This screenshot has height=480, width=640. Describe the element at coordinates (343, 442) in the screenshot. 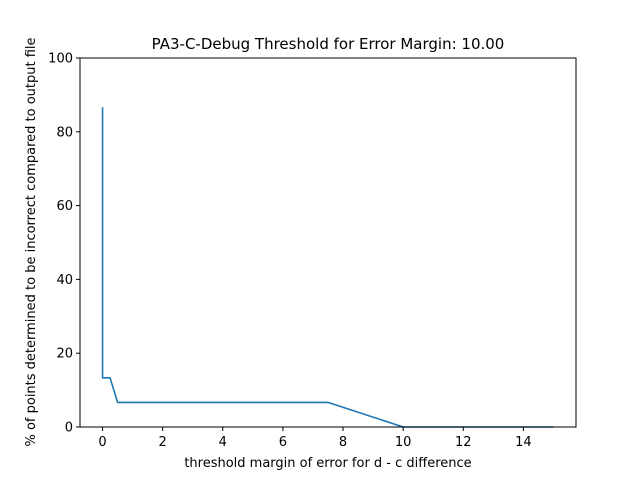

I see `x-tick-label: 8` at that location.